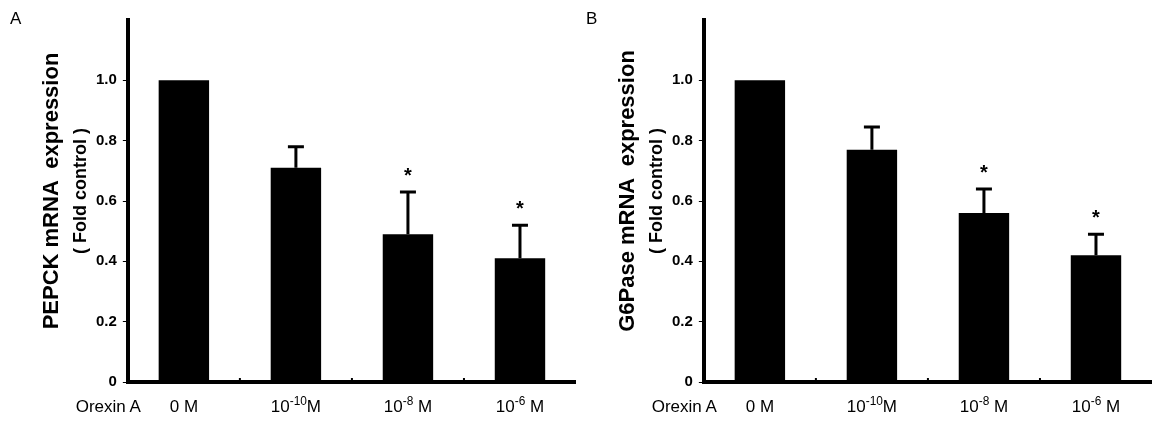 The image size is (1152, 422). Describe the element at coordinates (16, 18) in the screenshot. I see `text: A` at that location.